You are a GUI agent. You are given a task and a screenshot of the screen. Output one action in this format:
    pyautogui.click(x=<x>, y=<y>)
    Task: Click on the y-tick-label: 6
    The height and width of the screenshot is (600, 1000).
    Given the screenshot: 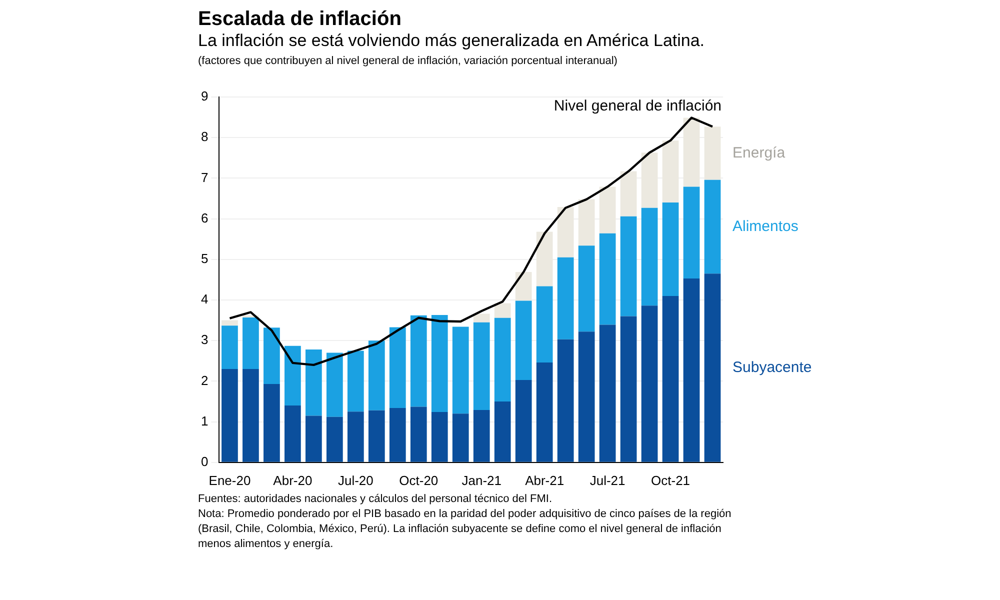 What is the action you would take?
    pyautogui.click(x=204, y=218)
    